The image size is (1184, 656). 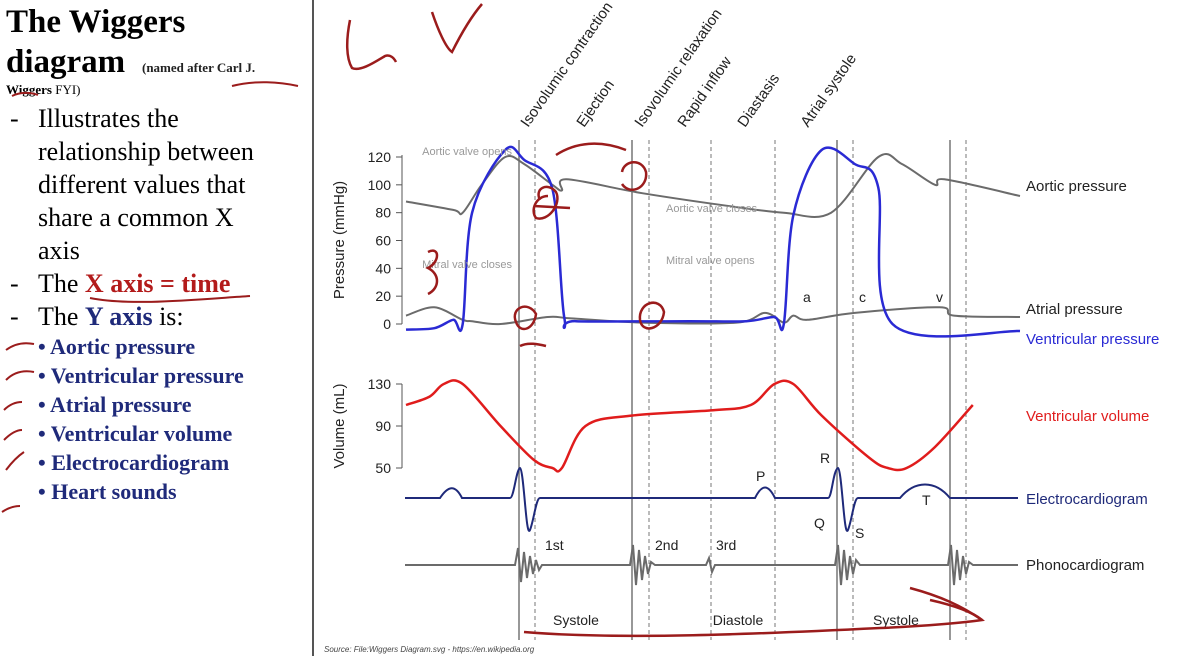 I want to click on bullet-1-line-5: axis, so click(x=59, y=250).